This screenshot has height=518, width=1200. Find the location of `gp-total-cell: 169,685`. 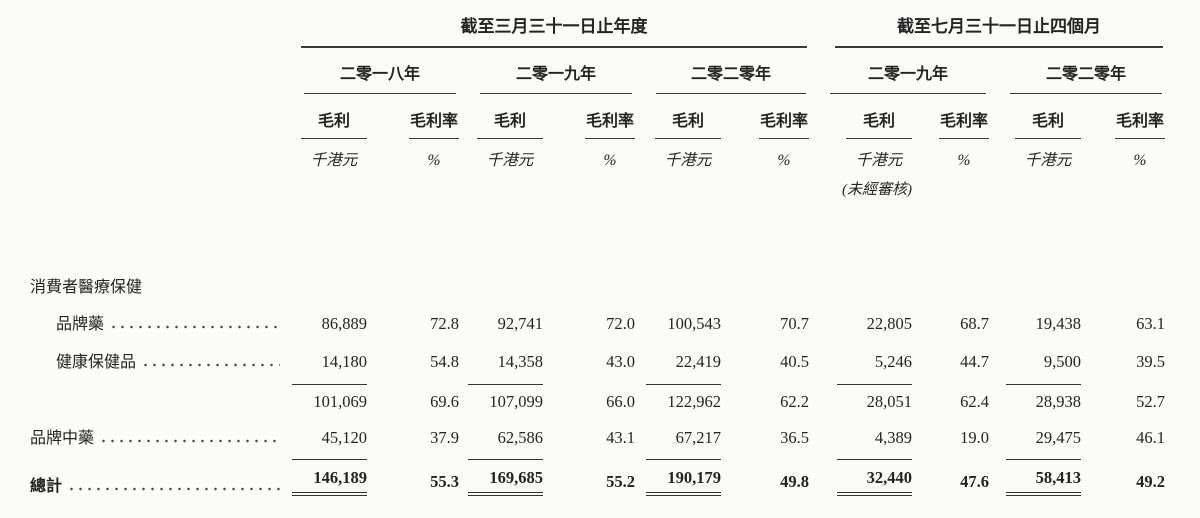

gp-total-cell: 169,685 is located at coordinates (501, 473).